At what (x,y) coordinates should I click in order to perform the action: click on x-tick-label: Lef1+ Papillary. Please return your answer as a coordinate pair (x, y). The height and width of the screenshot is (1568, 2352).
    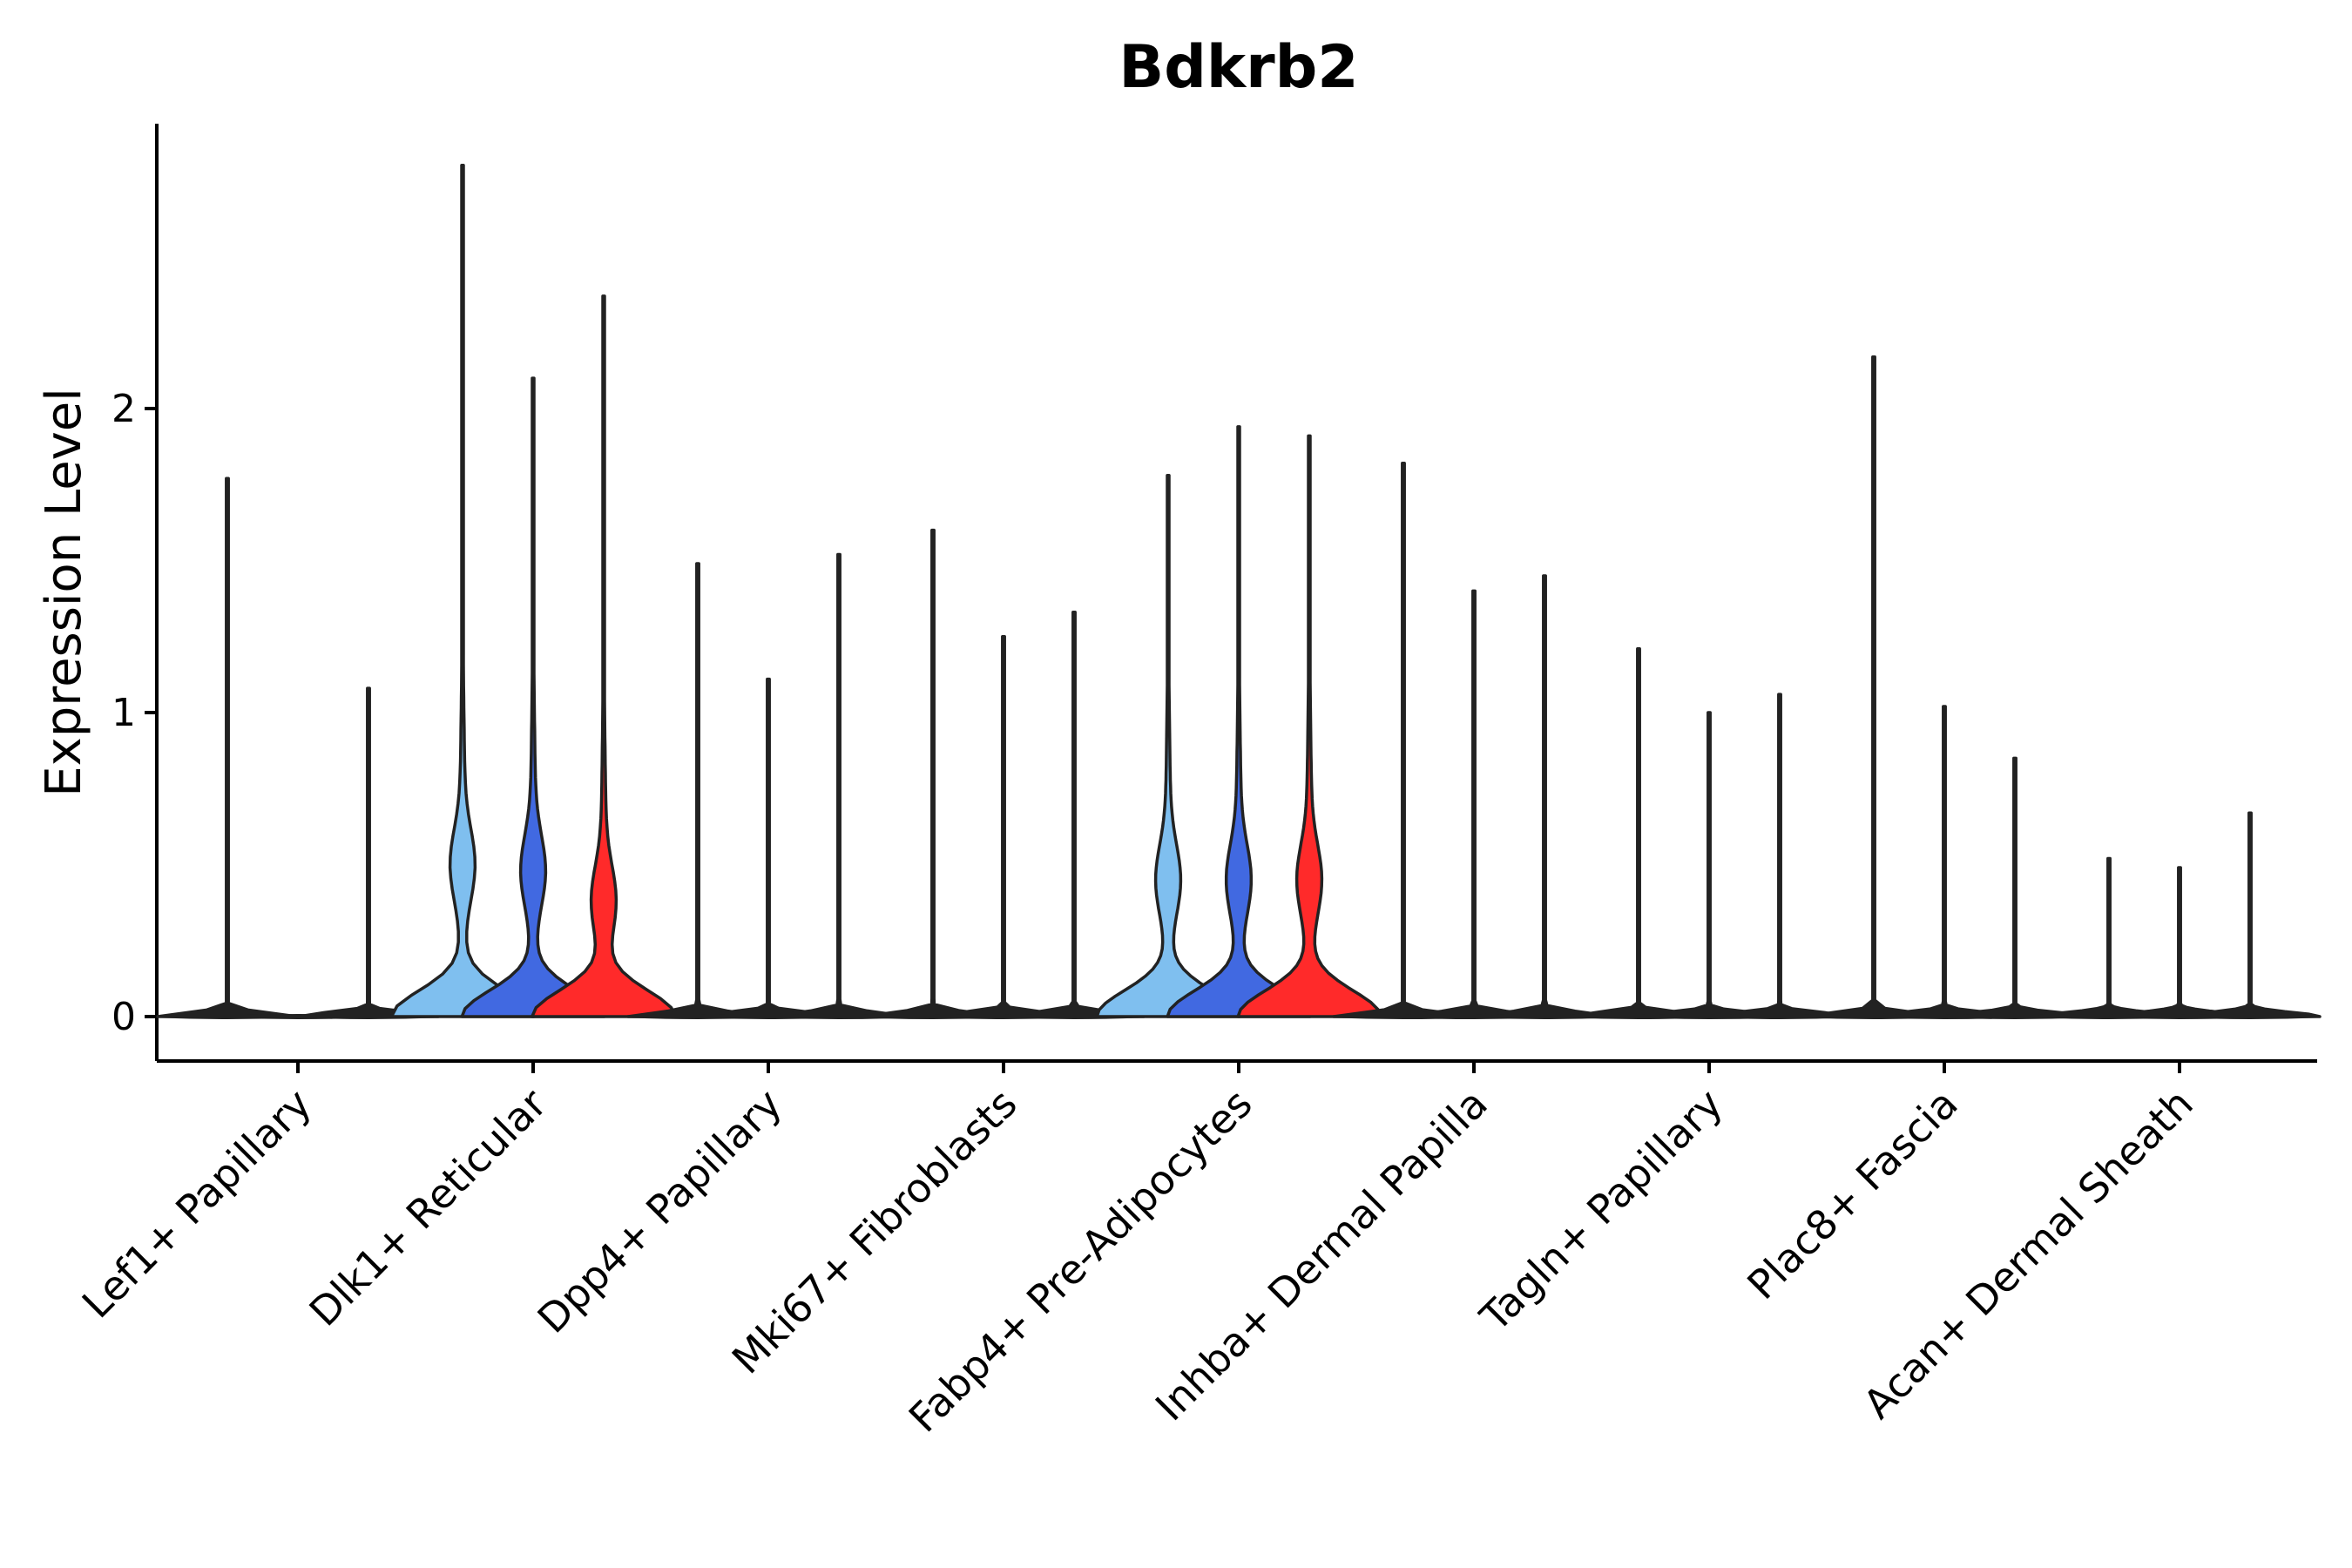
    Looking at the image, I should click on (197, 1204).